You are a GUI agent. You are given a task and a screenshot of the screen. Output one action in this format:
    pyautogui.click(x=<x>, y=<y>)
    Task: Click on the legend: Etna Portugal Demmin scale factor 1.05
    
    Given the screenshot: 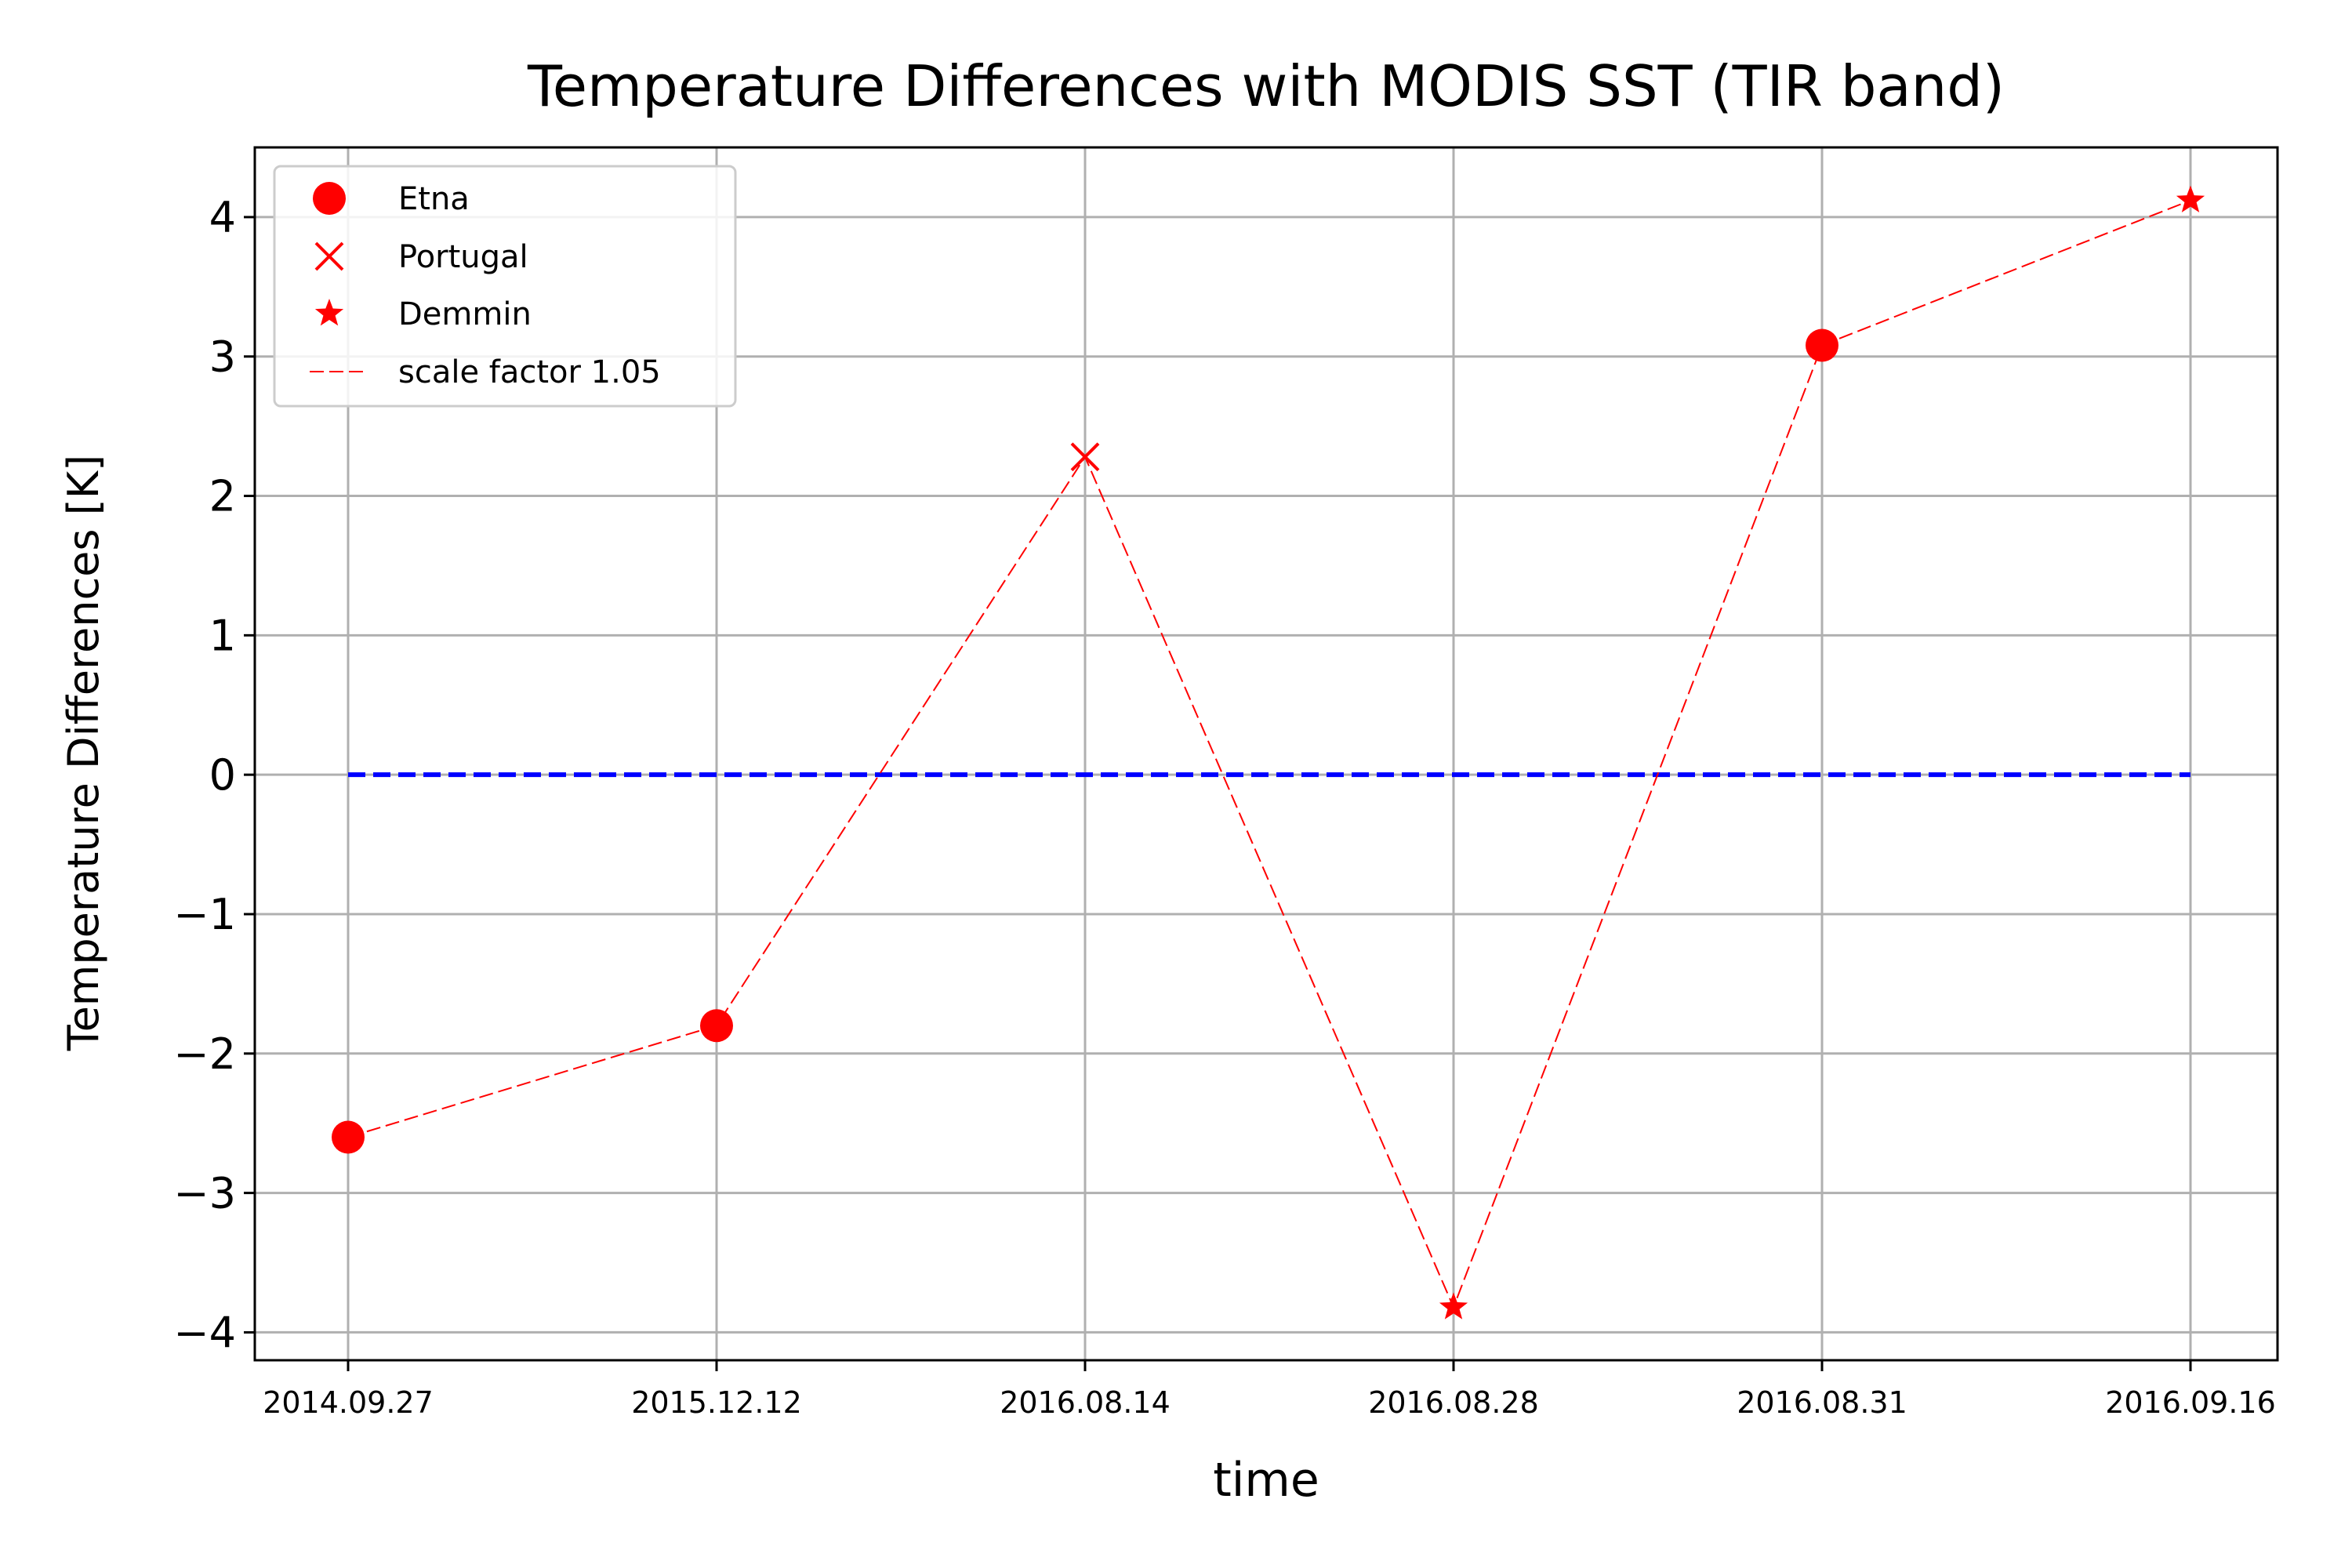 What is the action you would take?
    pyautogui.click(x=505, y=286)
    